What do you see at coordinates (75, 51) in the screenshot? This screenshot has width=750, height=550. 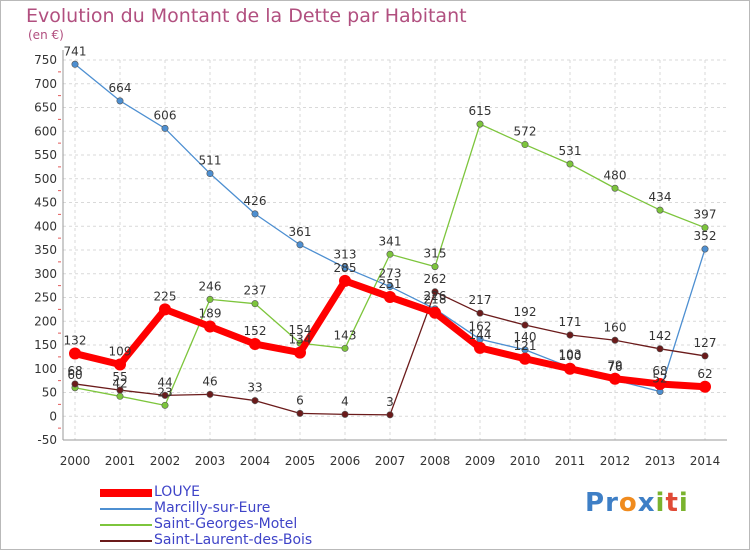 I see `data-label: 741` at bounding box center [75, 51].